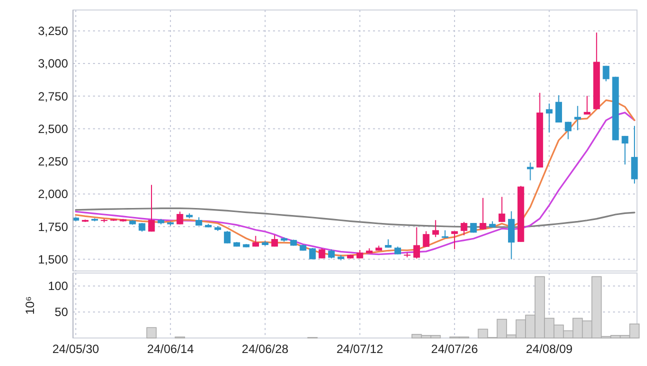  Describe the element at coordinates (53, 31) in the screenshot. I see `y-tick-label: 3,250` at that location.